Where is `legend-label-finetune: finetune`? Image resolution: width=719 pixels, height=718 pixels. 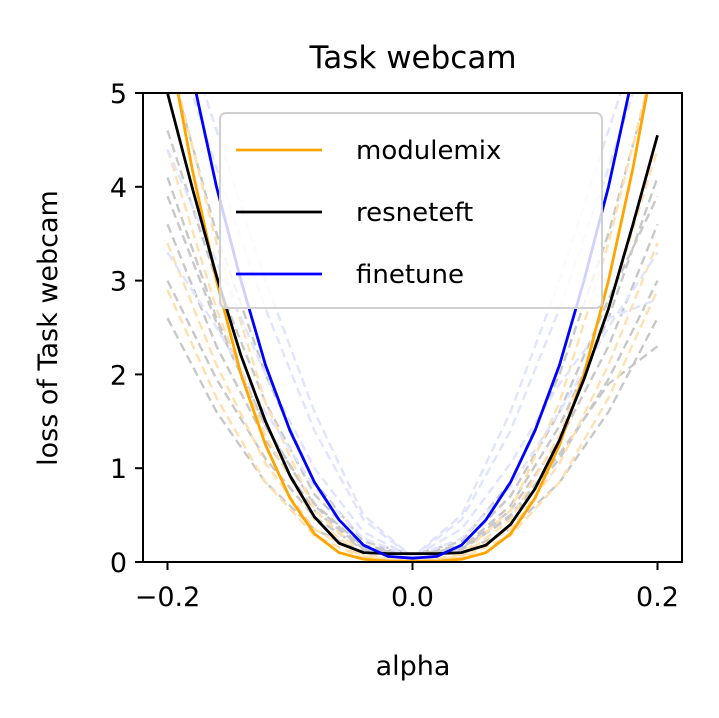
legend-label-finetune: finetune is located at coordinates (410, 275).